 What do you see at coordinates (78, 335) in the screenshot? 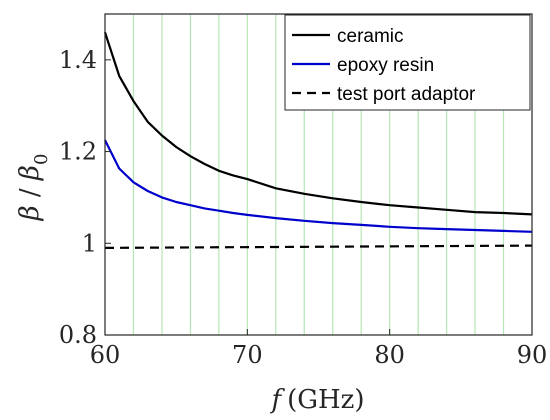
I see `y-tick-label: 0.8` at bounding box center [78, 335].